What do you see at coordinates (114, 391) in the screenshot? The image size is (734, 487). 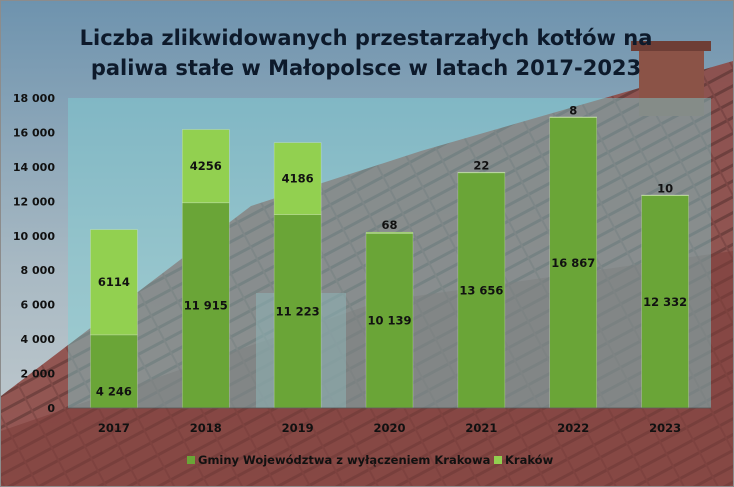 I see `data-label-gminy-2017: 4 246` at bounding box center [114, 391].